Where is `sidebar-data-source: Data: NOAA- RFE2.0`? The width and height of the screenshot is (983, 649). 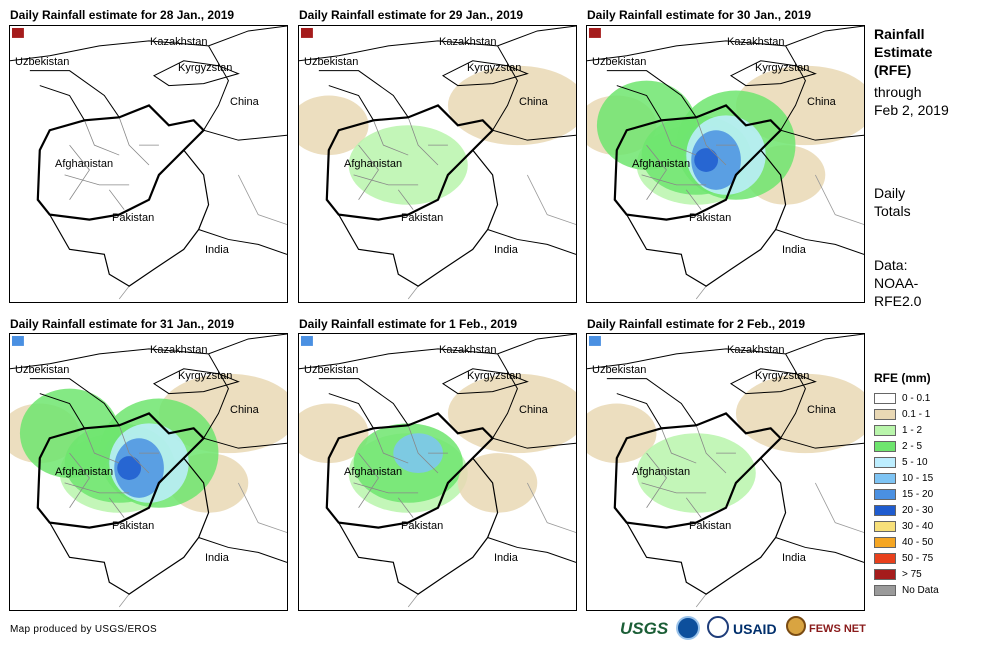
sidebar-data-source: Data: NOAA- RFE2.0 is located at coordinates (897, 283).